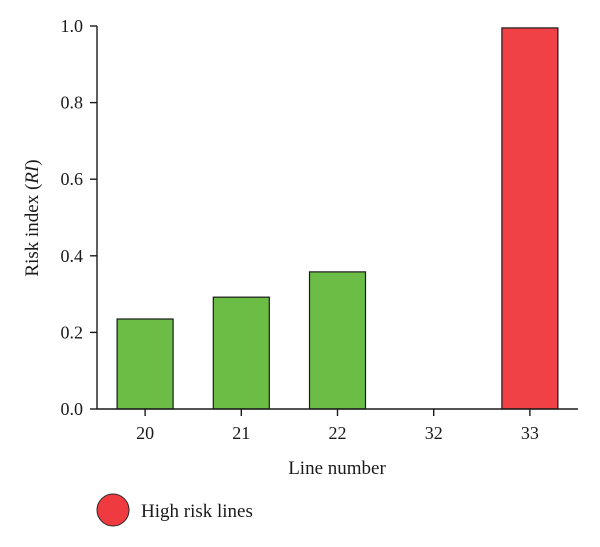 Image resolution: width=600 pixels, height=547 pixels. I want to click on y-axis-title-main: Risk index (, so click(32, 230).